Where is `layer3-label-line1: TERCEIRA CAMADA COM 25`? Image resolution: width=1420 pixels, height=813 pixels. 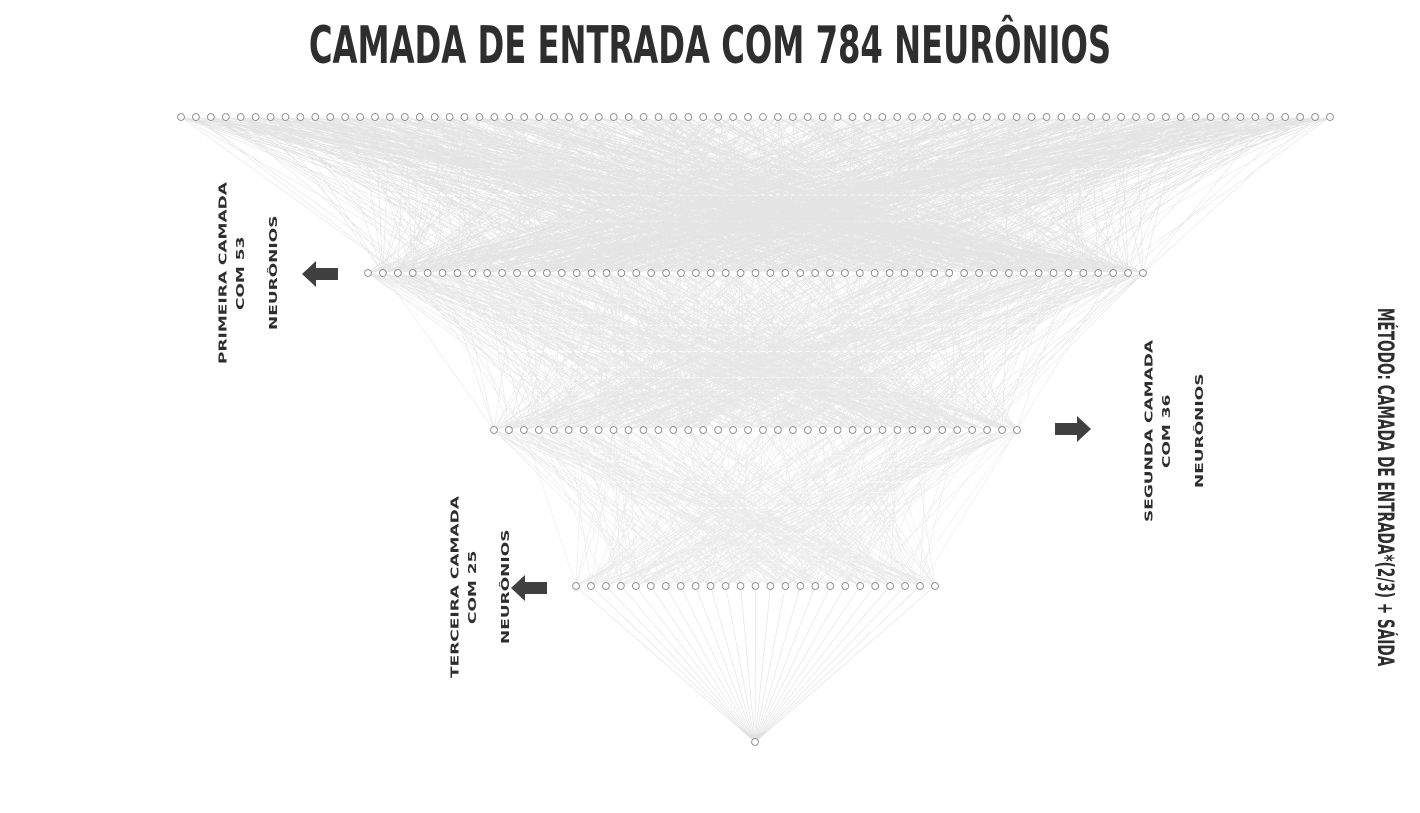
layer3-label-line1: TERCEIRA CAMADA COM 25 is located at coordinates (464, 587).